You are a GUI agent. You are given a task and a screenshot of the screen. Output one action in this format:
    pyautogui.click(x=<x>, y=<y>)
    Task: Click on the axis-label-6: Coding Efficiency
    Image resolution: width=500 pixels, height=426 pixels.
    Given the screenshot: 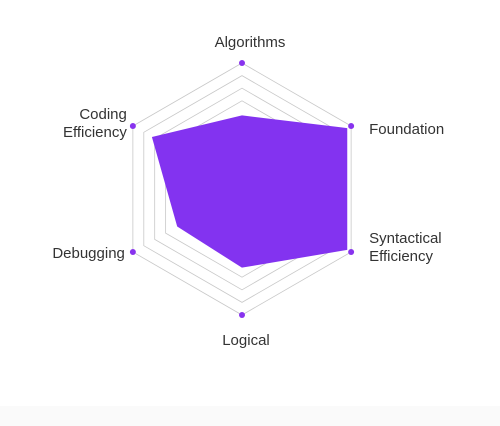 What is the action you would take?
    pyautogui.click(x=95, y=123)
    